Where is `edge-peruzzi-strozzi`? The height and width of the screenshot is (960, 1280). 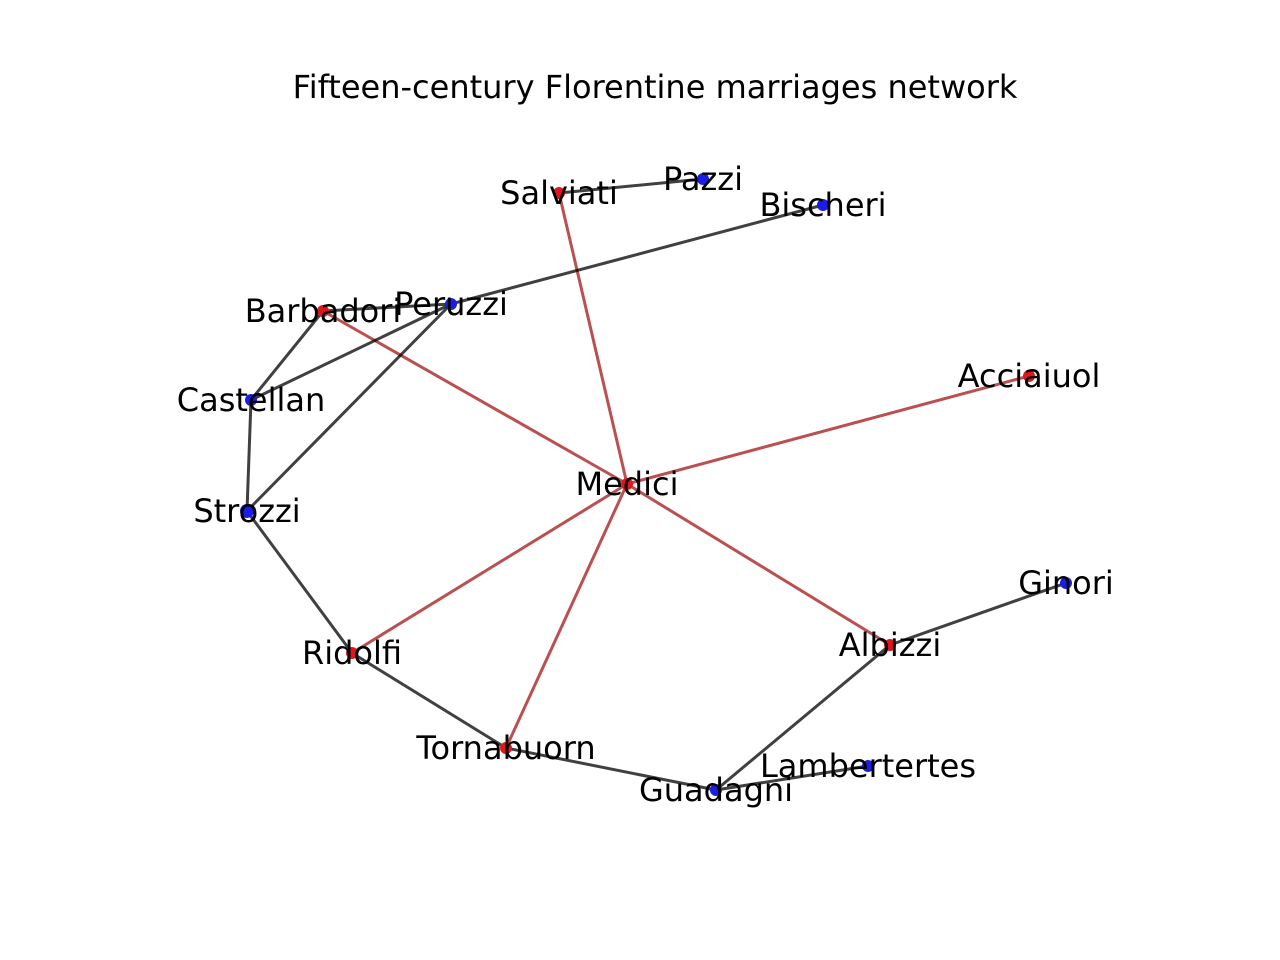 edge-peruzzi-strozzi is located at coordinates (349, 407).